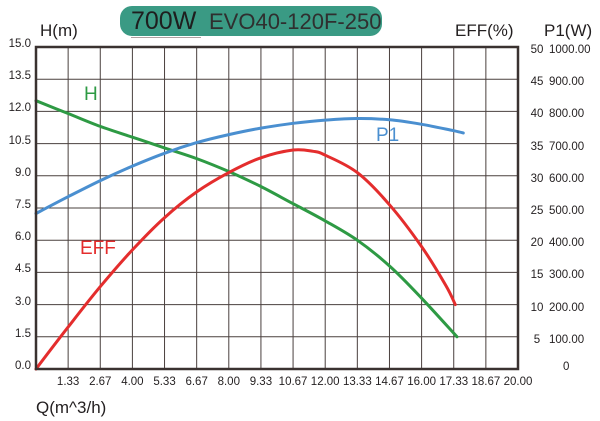 The width and height of the screenshot is (600, 421). What do you see at coordinates (71, 407) in the screenshot?
I see `x-axis-title: Q(m^3/h)` at bounding box center [71, 407].